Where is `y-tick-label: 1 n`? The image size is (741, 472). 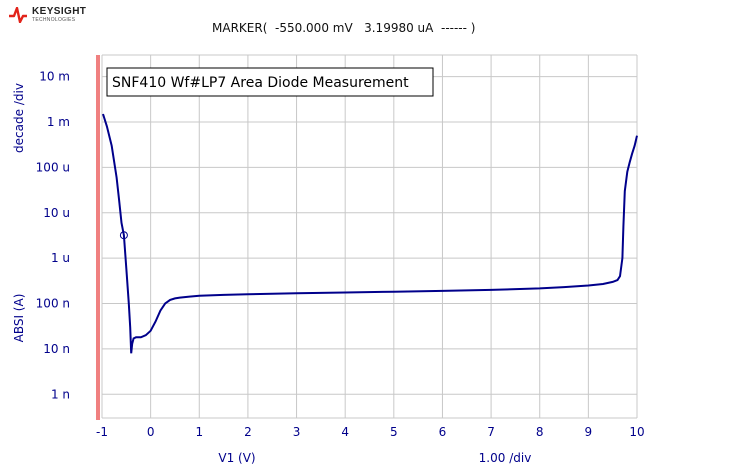 y-tick-label: 1 n is located at coordinates (60, 394).